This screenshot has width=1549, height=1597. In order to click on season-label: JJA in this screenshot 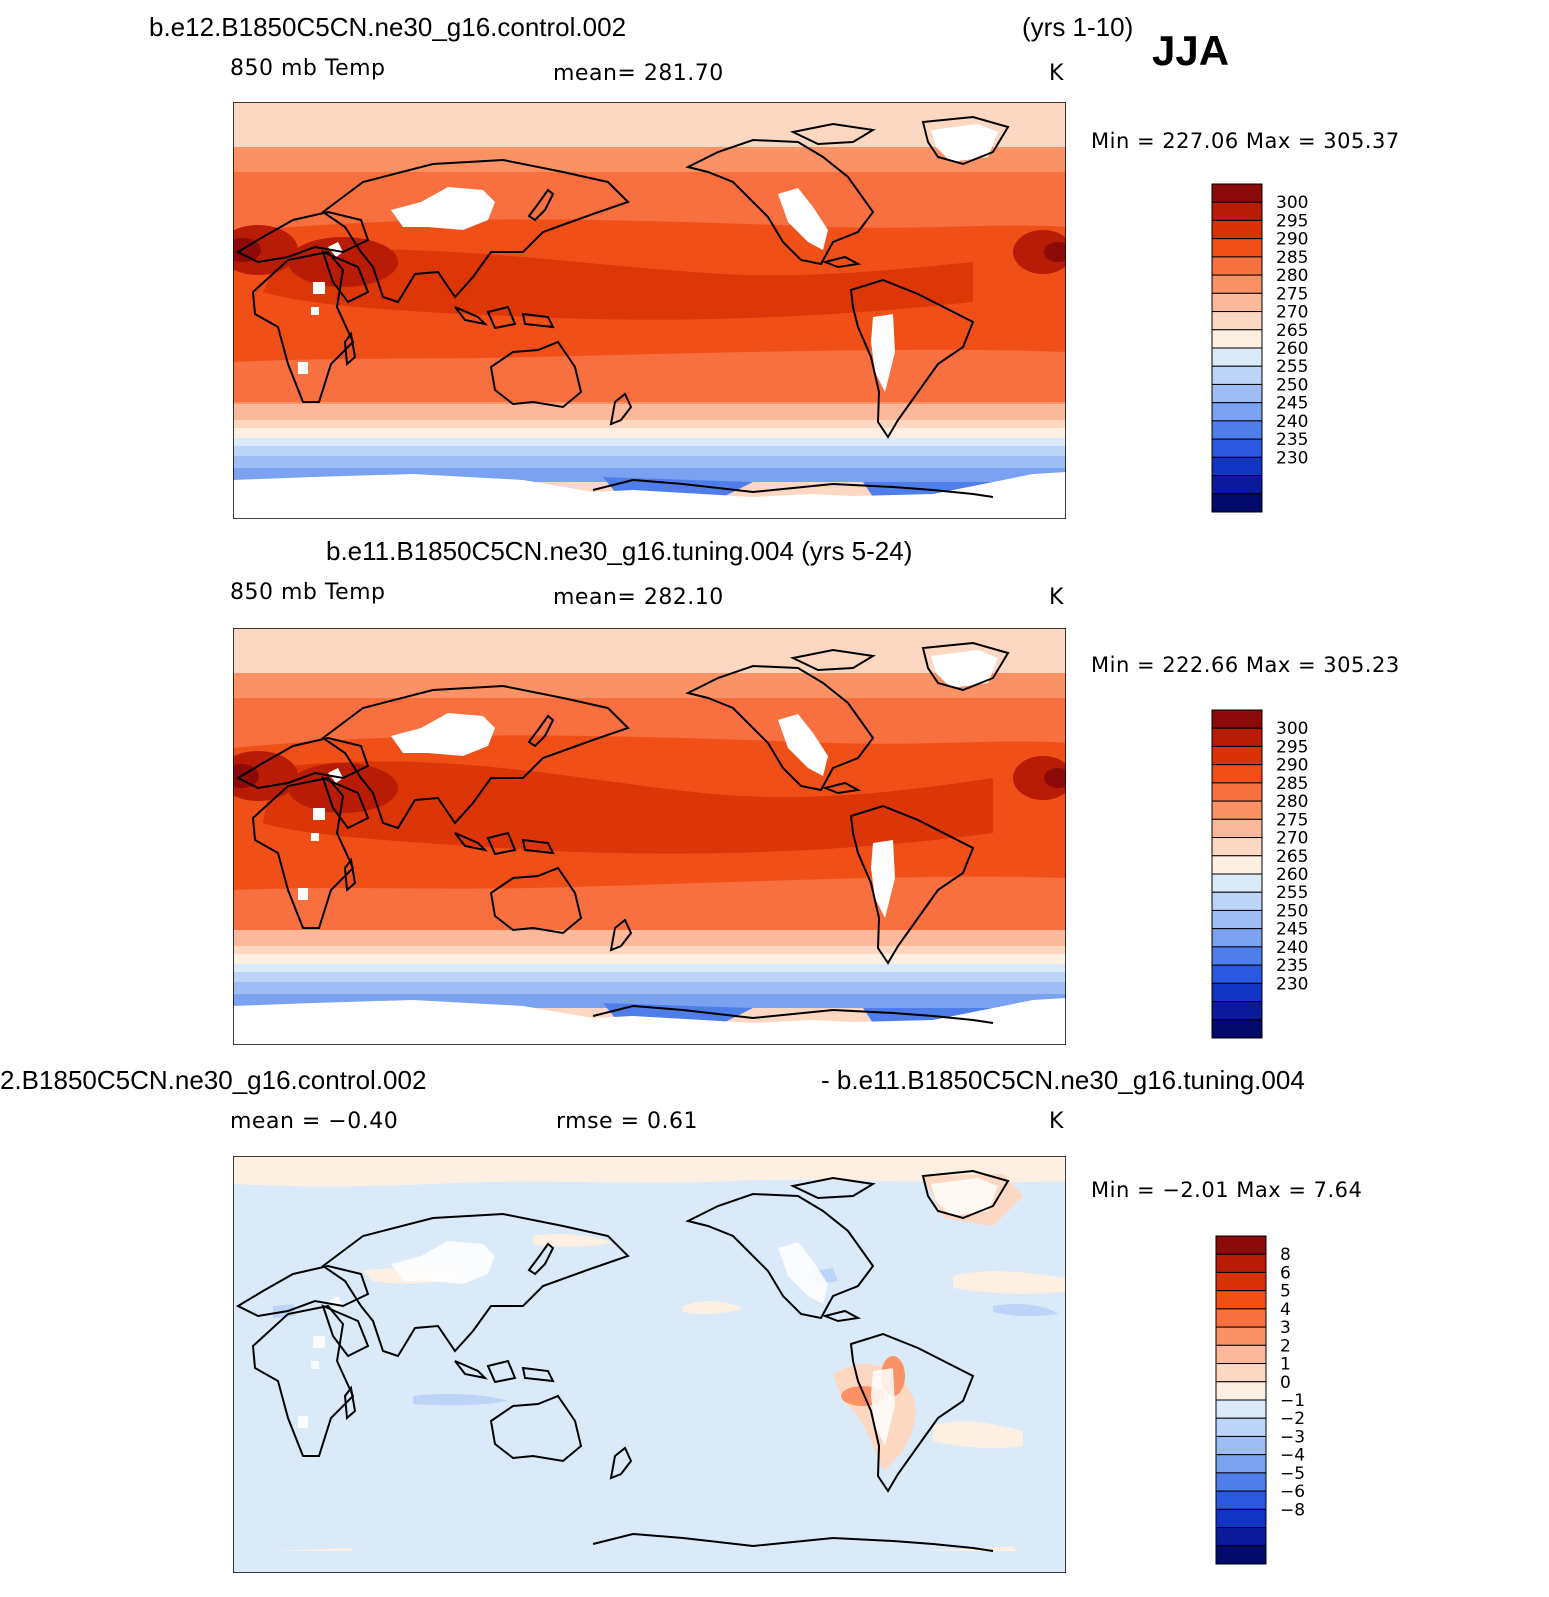, I will do `click(1191, 50)`.